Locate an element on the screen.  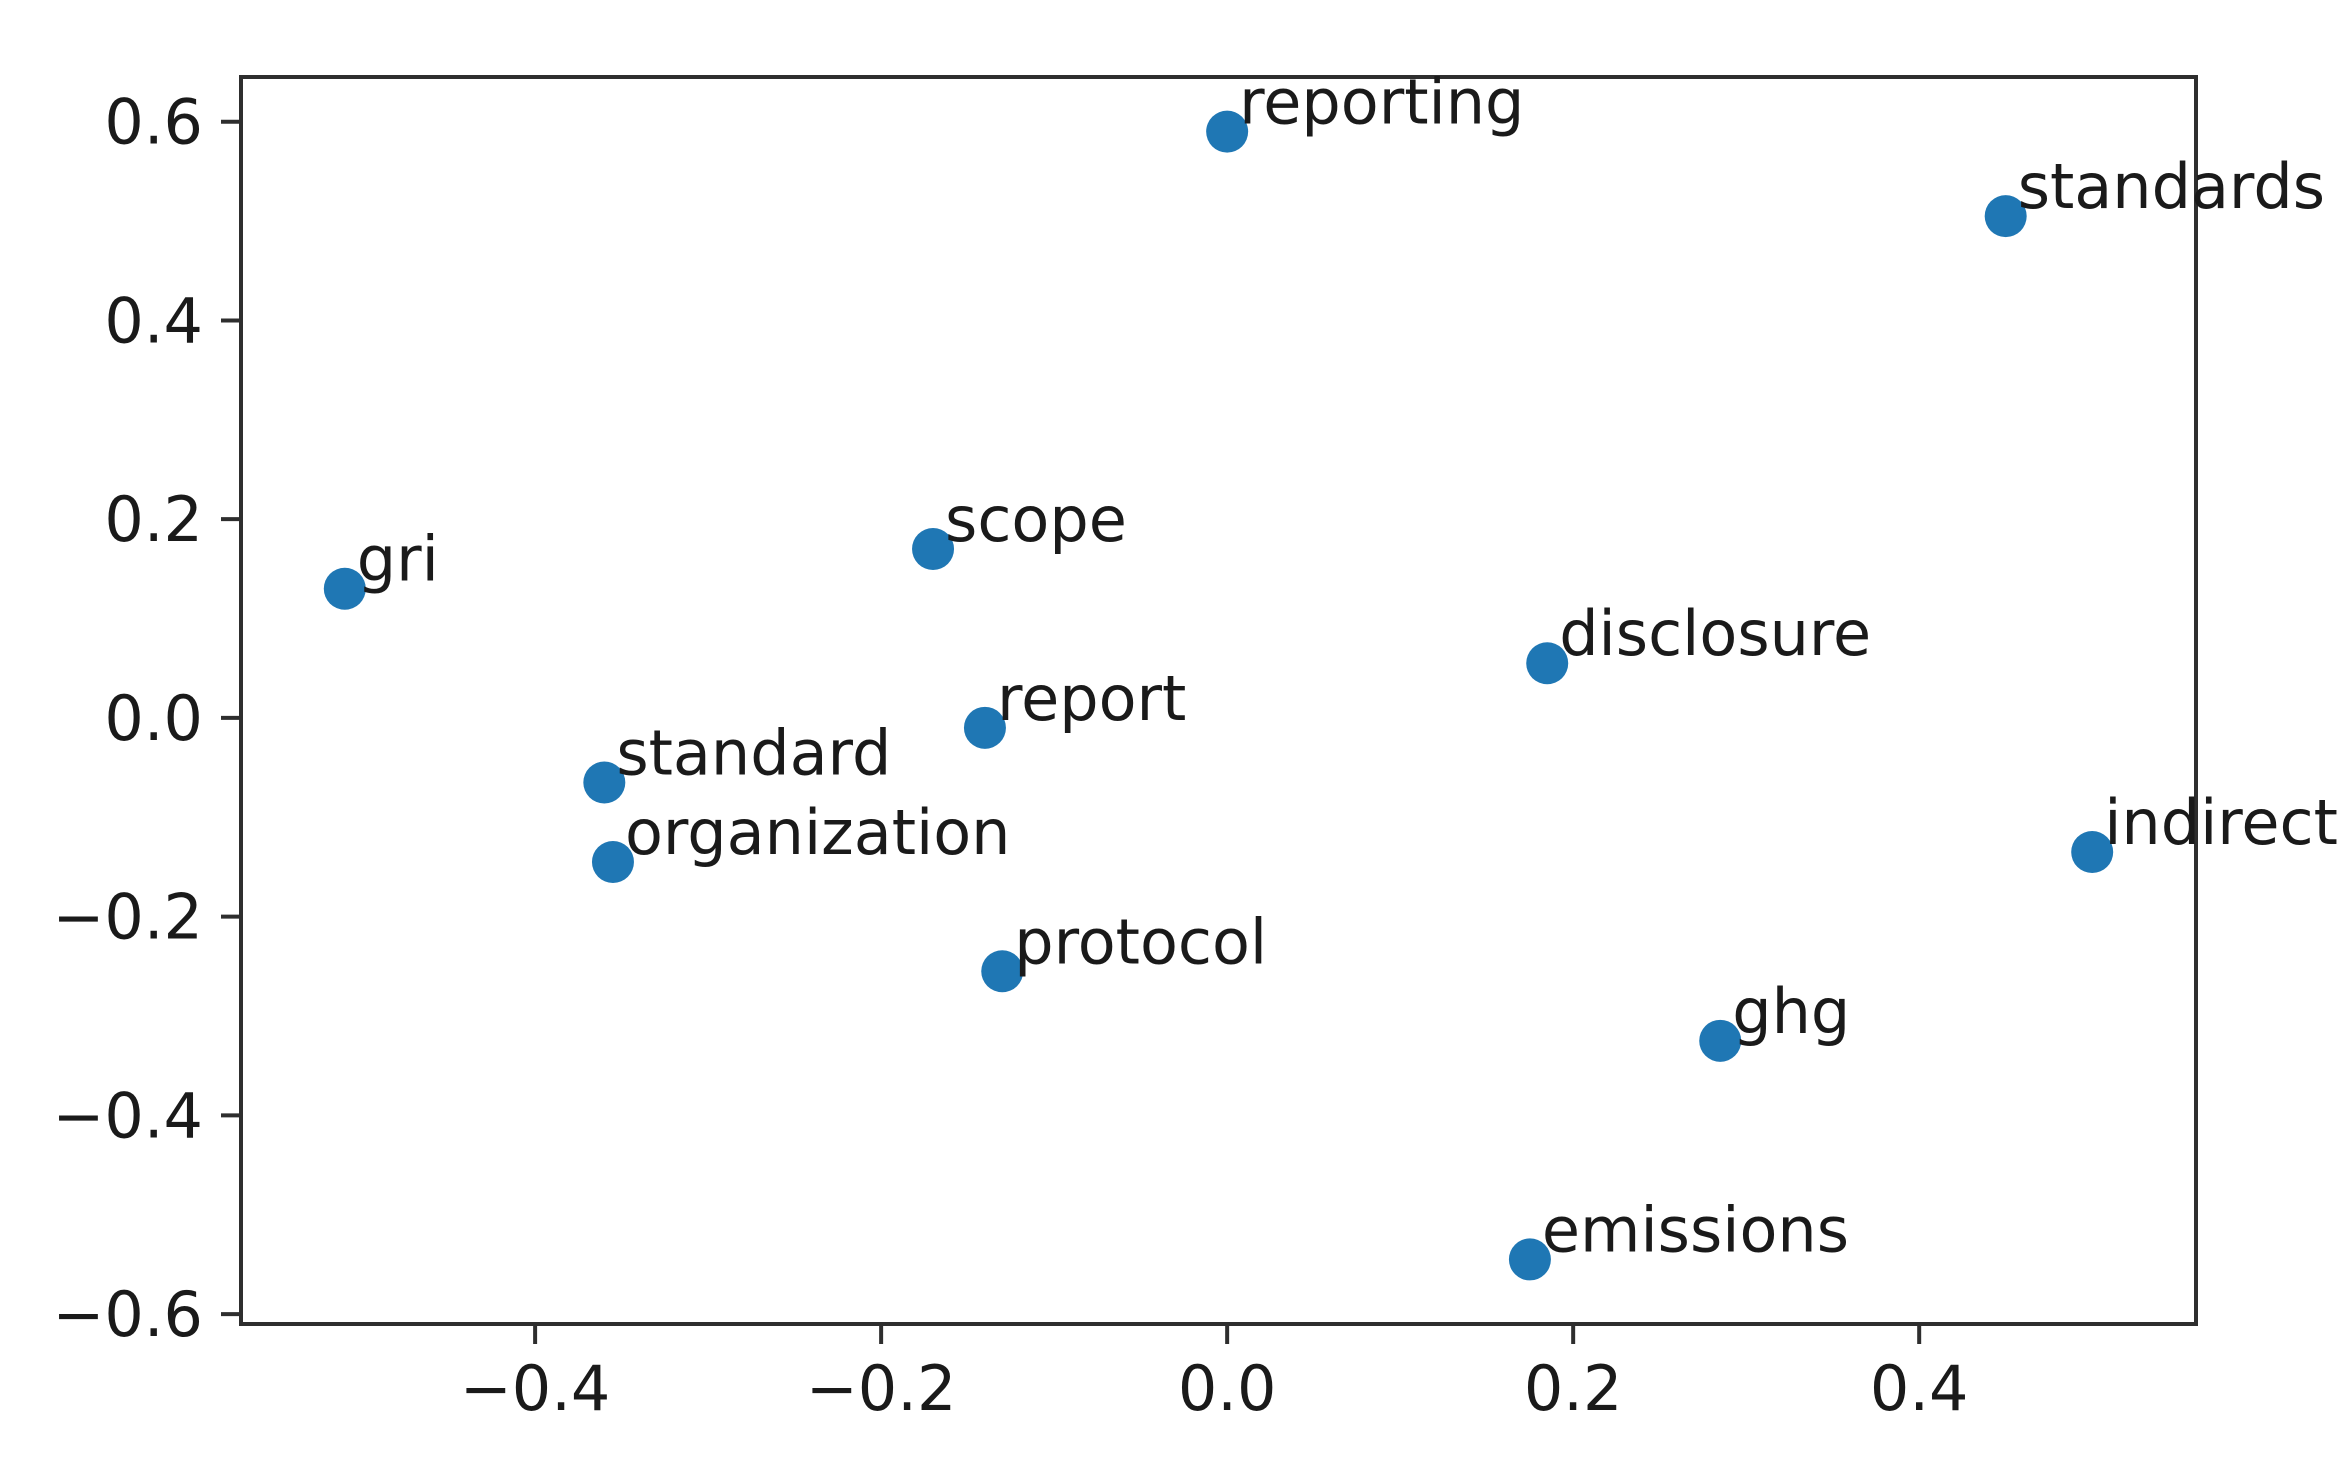
point-label: standards is located at coordinates (2171, 186).